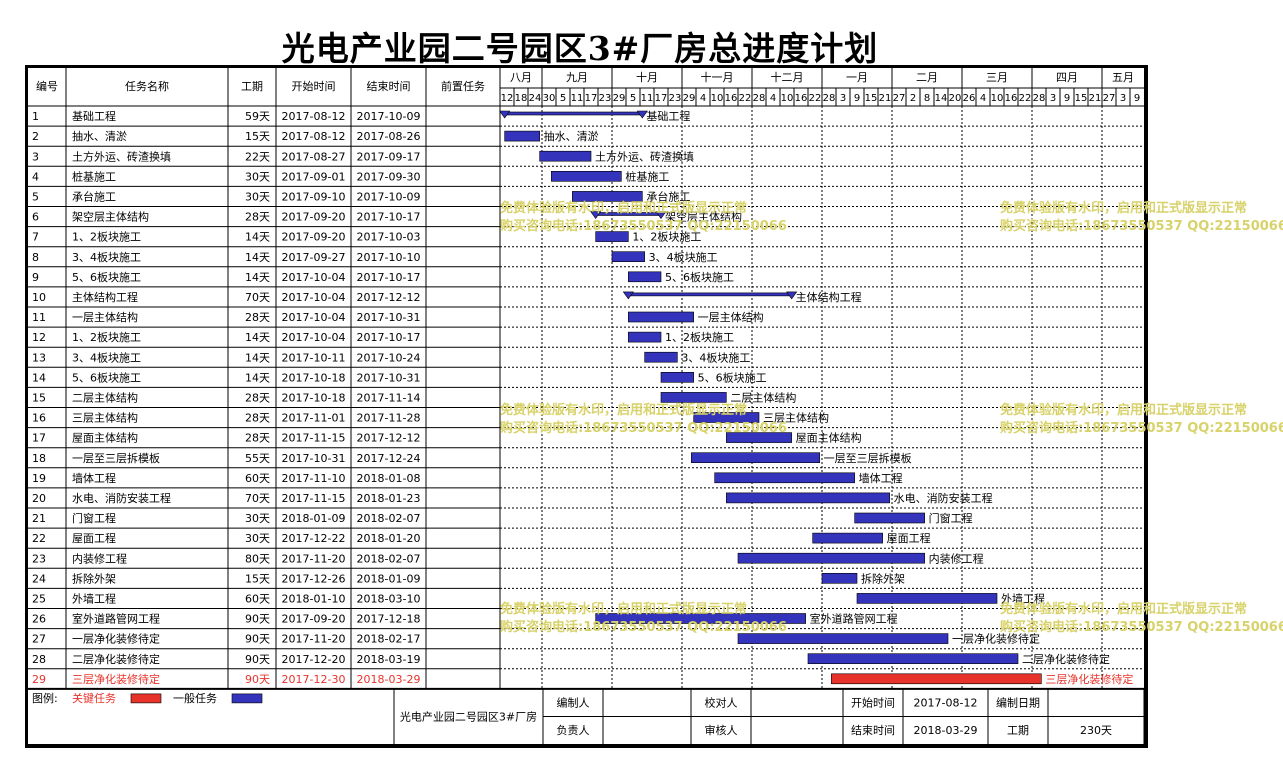  What do you see at coordinates (633, 98) in the screenshot?
I see `day-label: 5` at bounding box center [633, 98].